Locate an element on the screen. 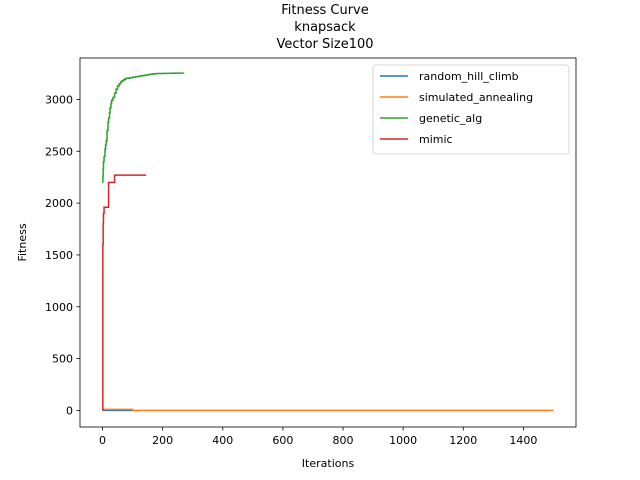 Image resolution: width=640 pixels, height=480 pixels. series-line-mimic is located at coordinates (124, 293).